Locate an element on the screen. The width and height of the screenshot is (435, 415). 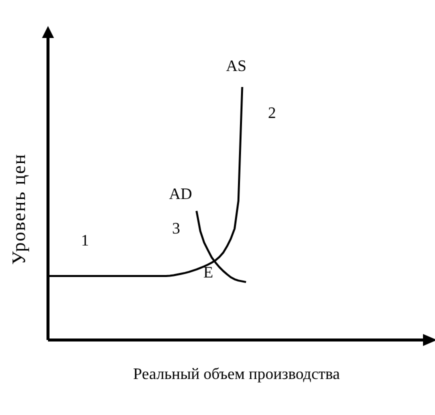
y-axis-title: Уровень цен is located at coordinates (20, 209).